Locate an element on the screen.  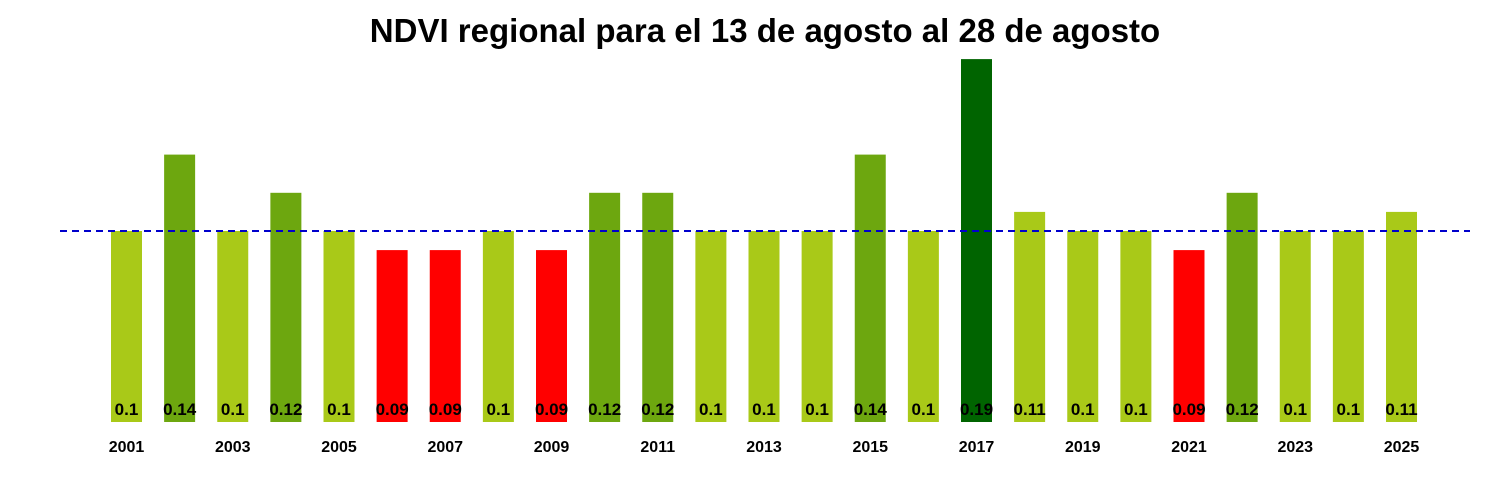
bar-2022 is located at coordinates (1242, 307).